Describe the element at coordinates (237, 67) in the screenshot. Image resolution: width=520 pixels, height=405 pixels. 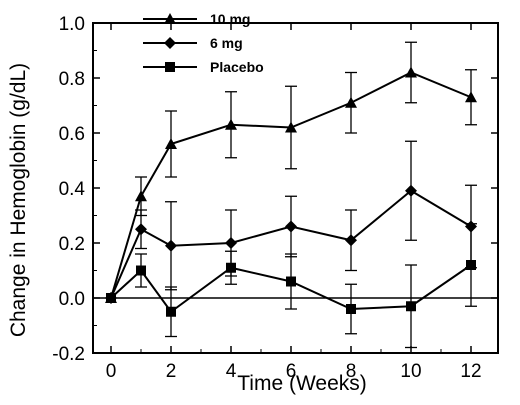
I see `legend-label: Placebo` at that location.